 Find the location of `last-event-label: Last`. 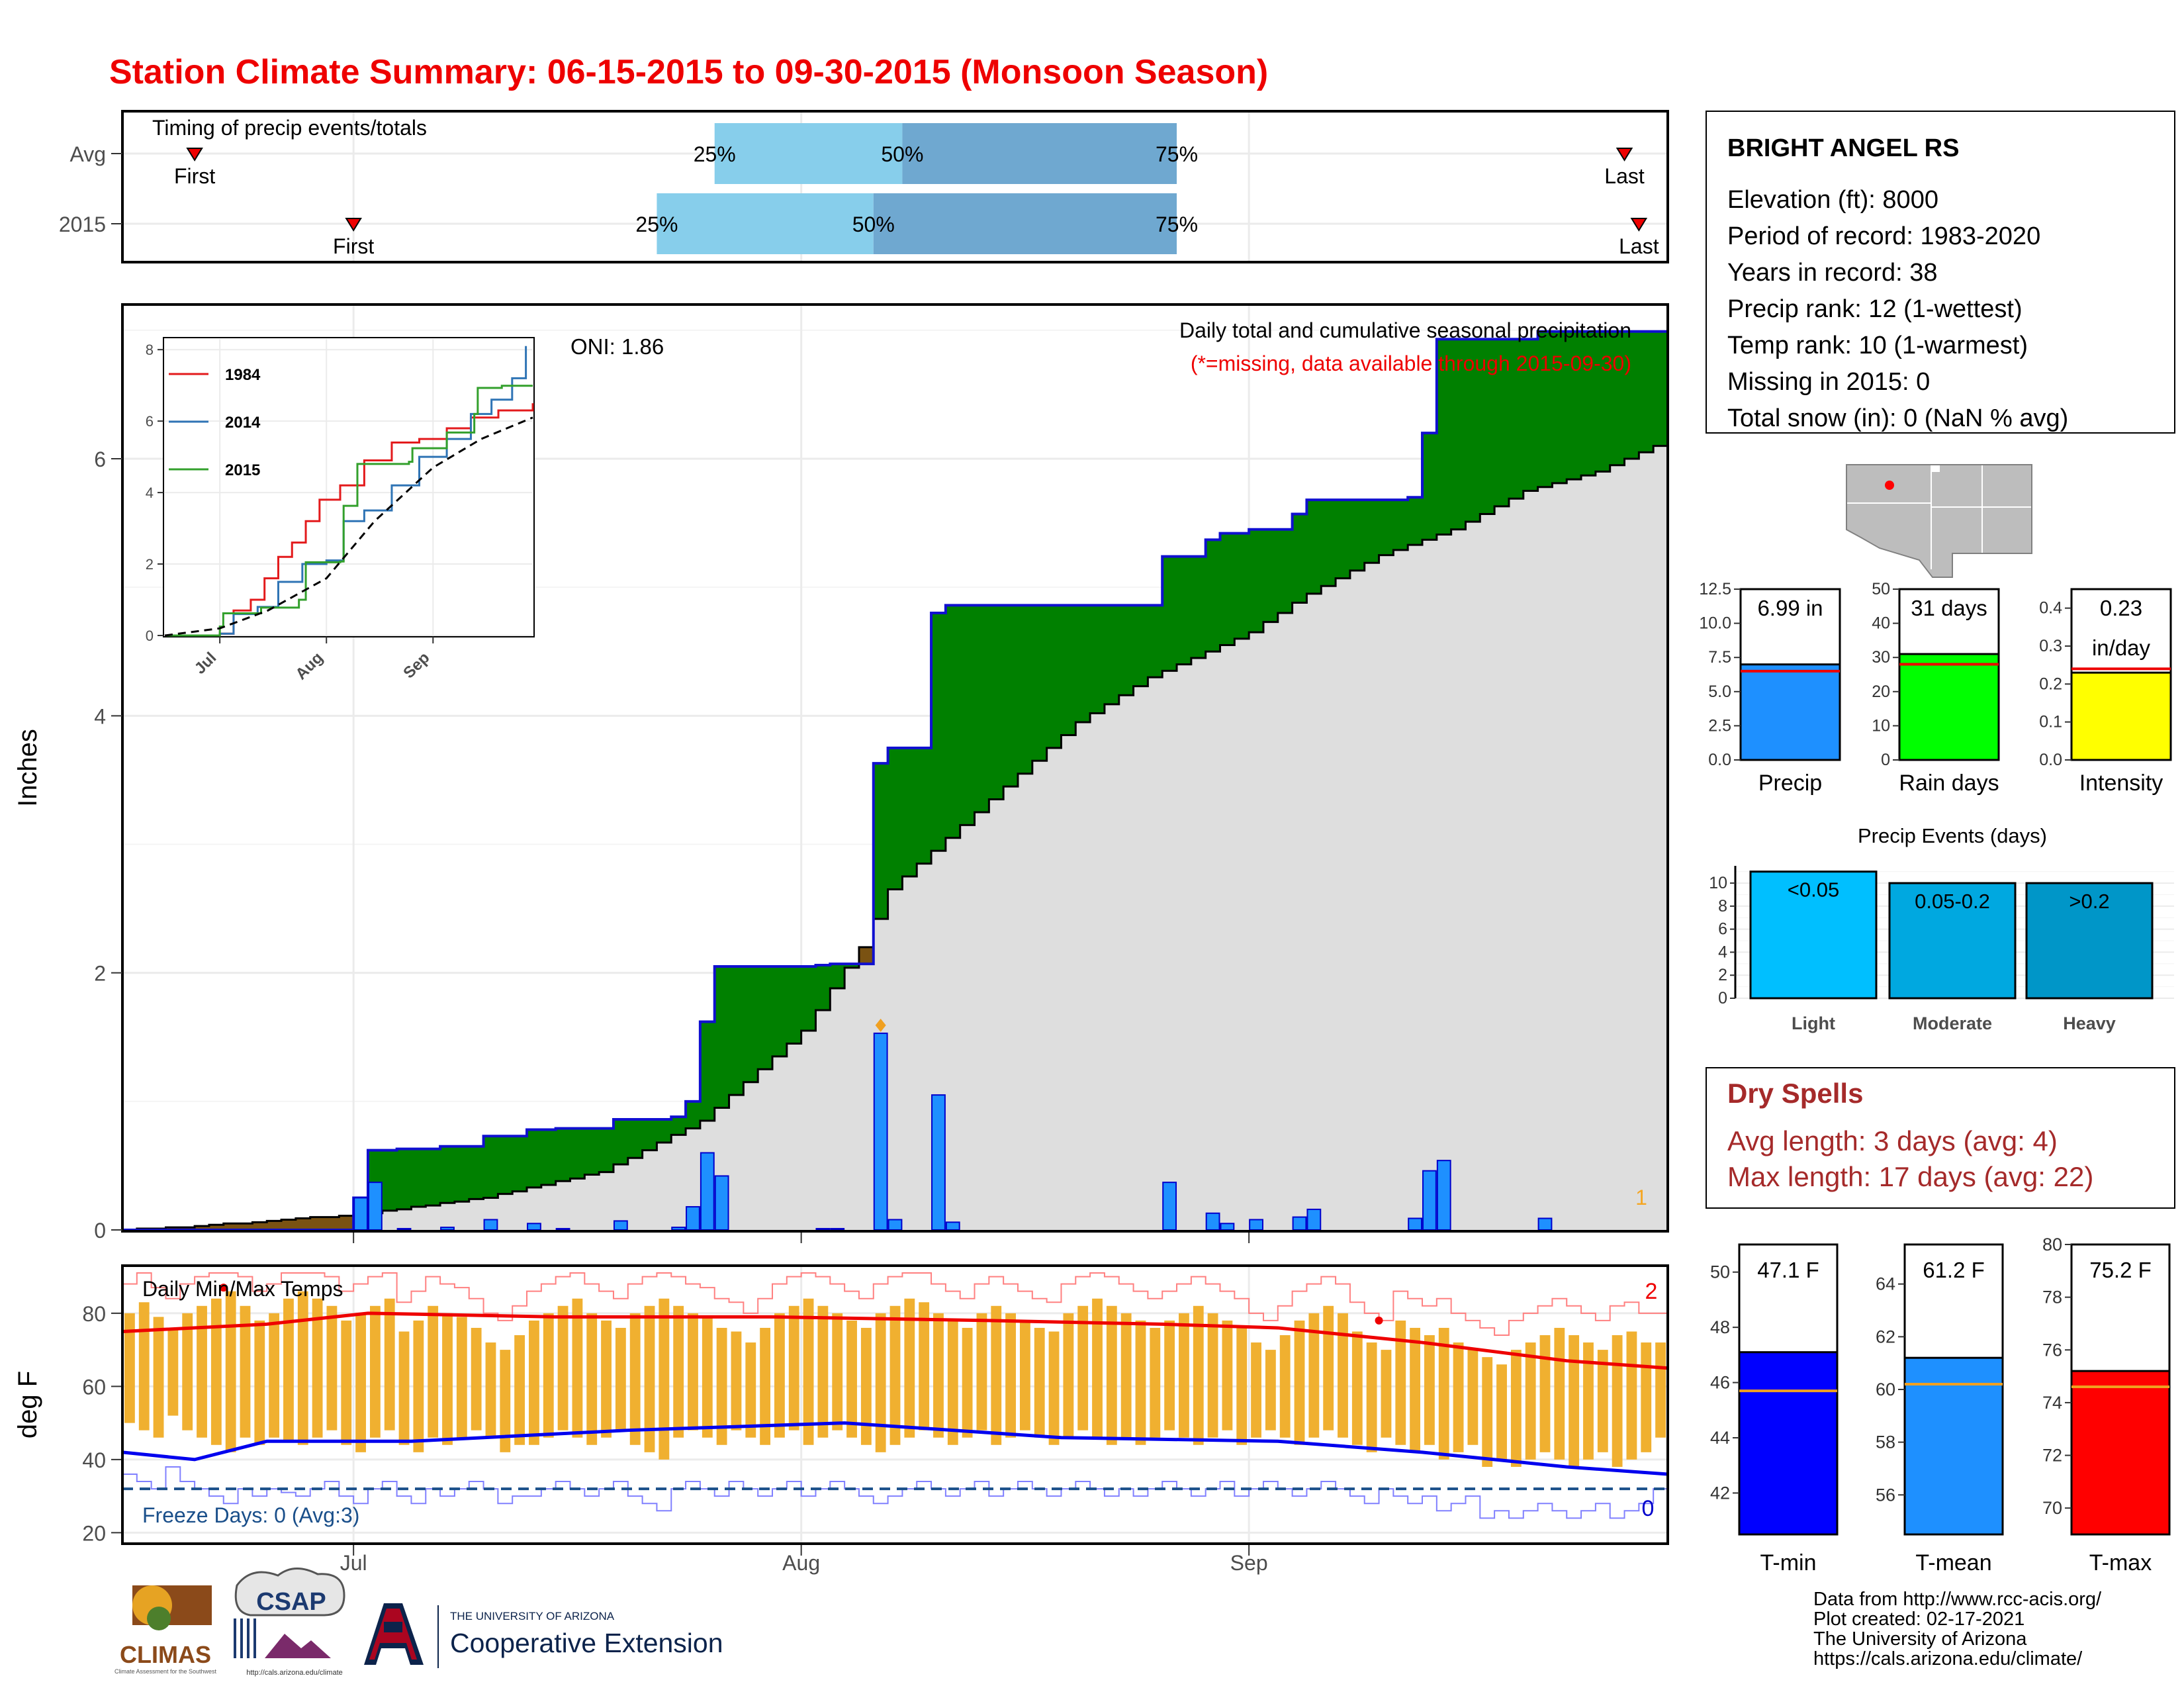

last-event-label: Last is located at coordinates (1624, 176).